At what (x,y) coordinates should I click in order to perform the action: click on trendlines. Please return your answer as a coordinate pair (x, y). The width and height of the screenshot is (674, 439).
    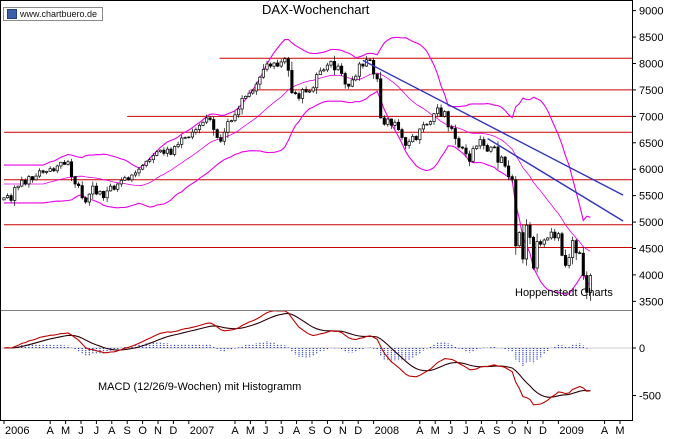
    Looking at the image, I should click on (493, 140).